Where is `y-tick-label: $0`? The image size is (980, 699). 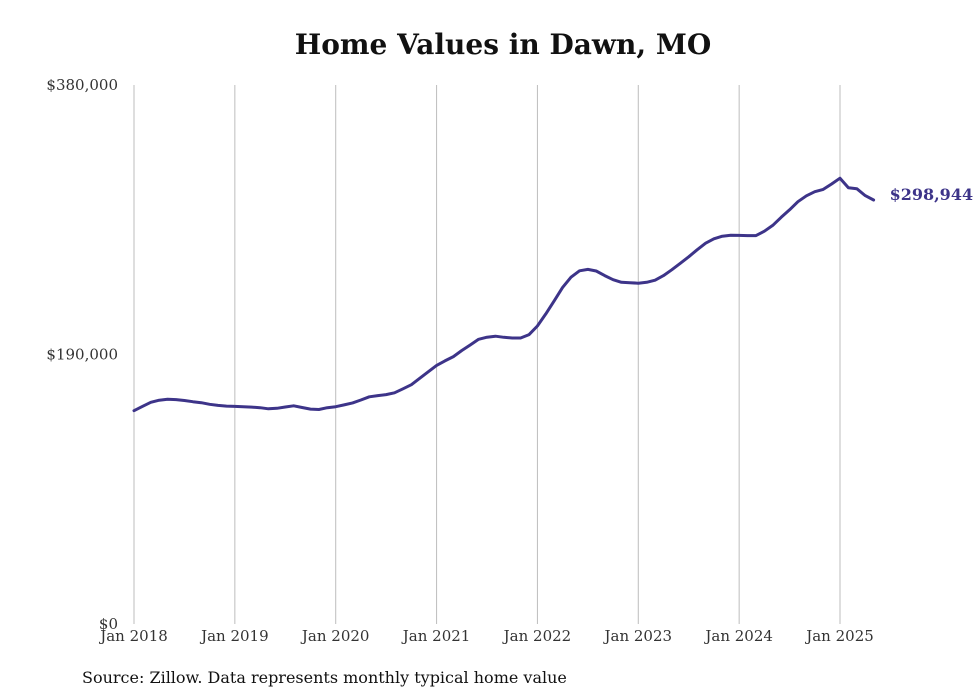 y-tick-label: $0 is located at coordinates (108, 624).